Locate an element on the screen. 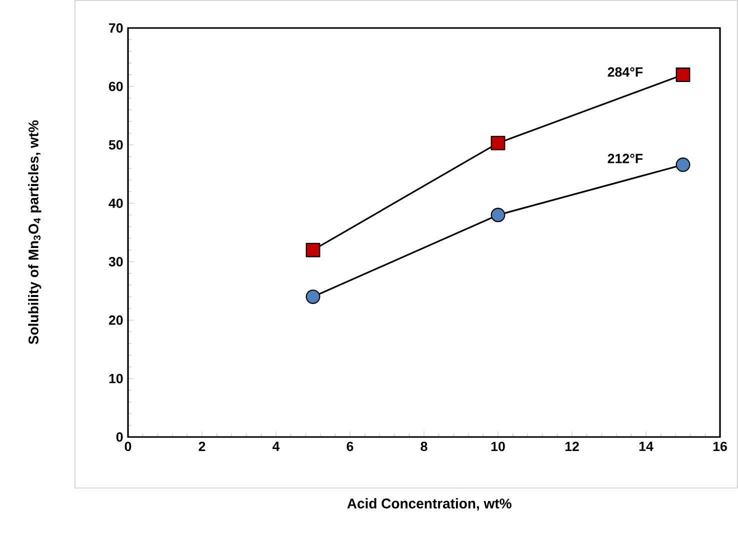  x-tick-label: 8 is located at coordinates (424, 447).